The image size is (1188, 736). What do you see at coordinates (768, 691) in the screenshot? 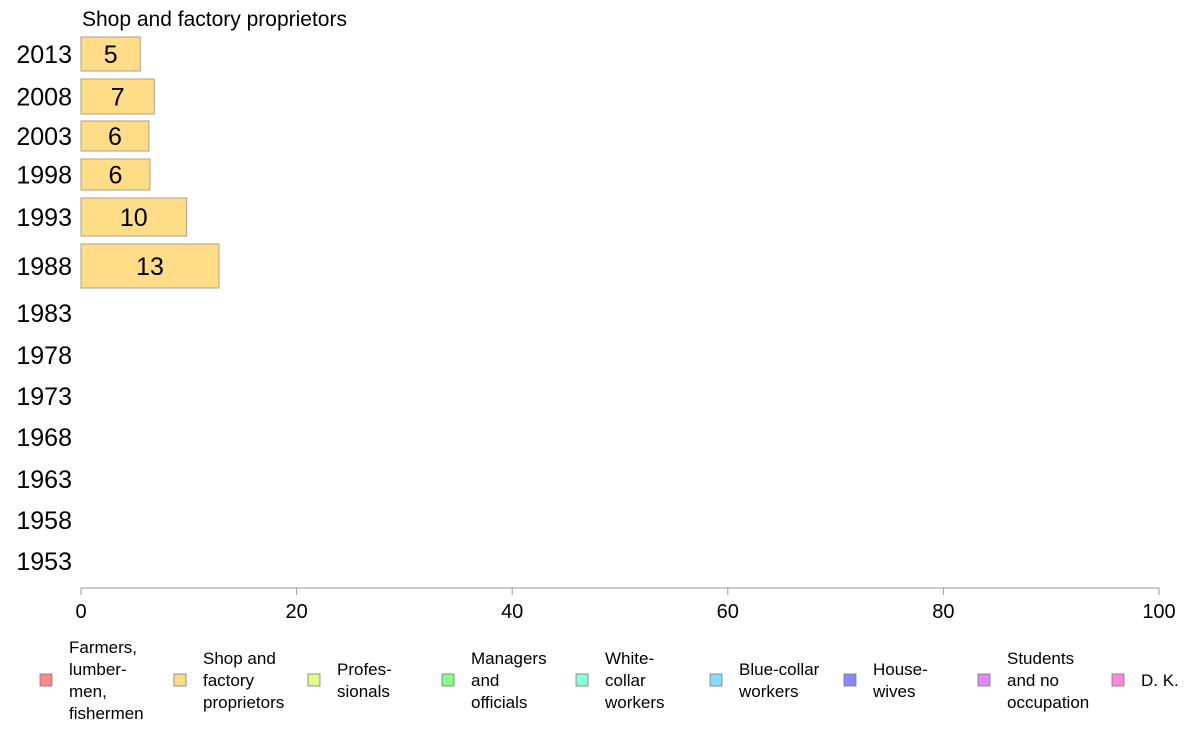
I see `legend-label-5-line-1: workers` at bounding box center [768, 691].